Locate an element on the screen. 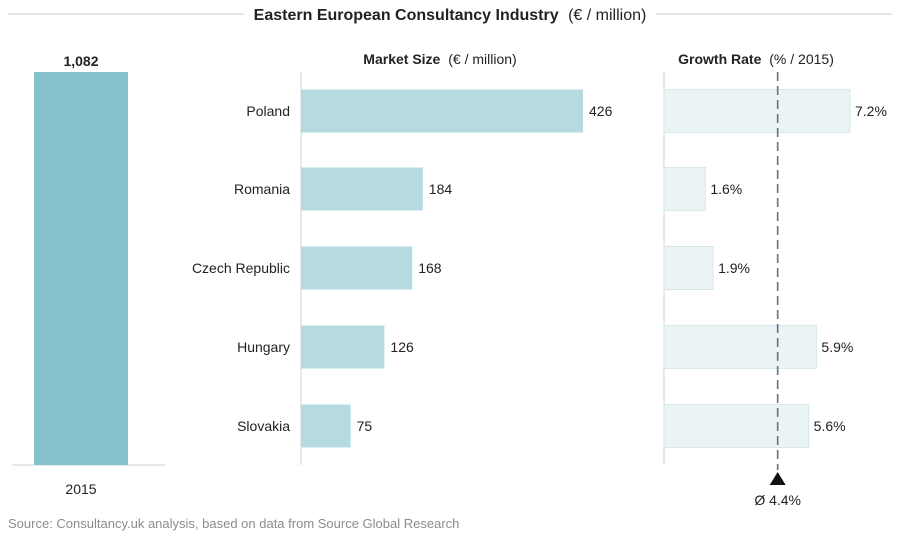 The image size is (900, 536). market-size-title: Market Size (€ / million) is located at coordinates (439, 59).